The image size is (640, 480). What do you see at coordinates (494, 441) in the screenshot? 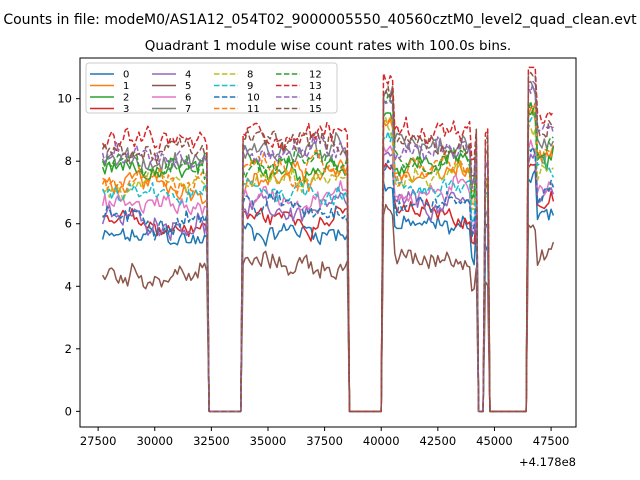
I see `x-tick-label: 45000` at bounding box center [494, 441].